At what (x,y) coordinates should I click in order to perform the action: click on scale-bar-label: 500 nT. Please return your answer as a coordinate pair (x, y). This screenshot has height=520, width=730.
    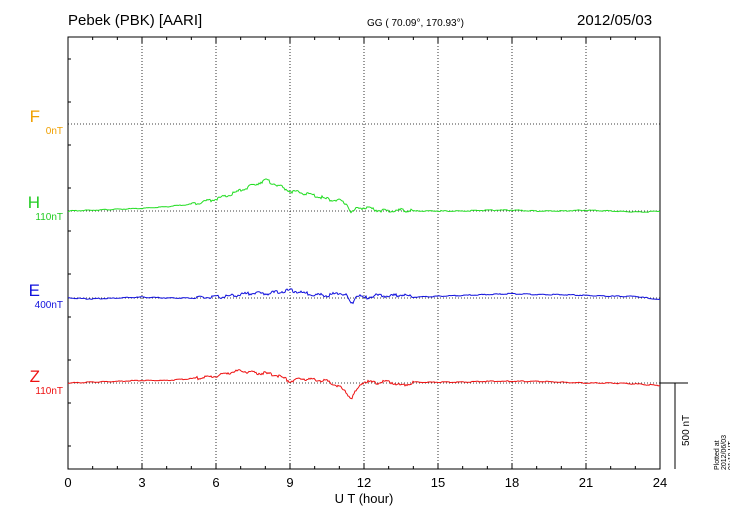
    Looking at the image, I should click on (686, 430).